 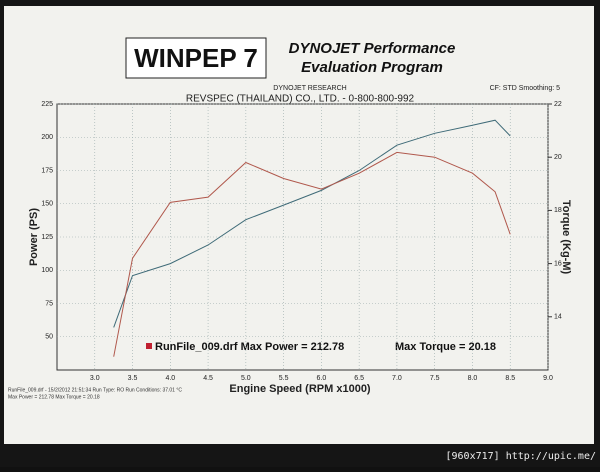 What do you see at coordinates (397, 378) in the screenshot?
I see `x-tick-label: 7.0` at bounding box center [397, 378].